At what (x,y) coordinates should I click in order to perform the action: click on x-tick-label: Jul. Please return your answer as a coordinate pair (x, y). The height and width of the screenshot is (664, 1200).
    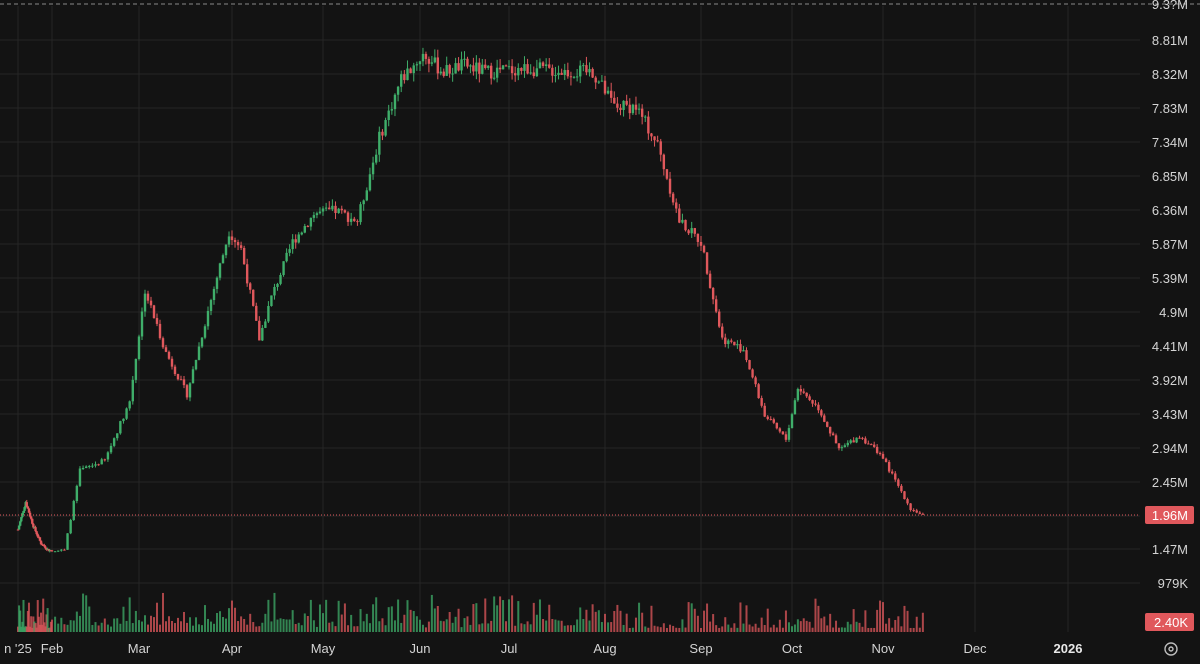
    Looking at the image, I should click on (509, 648).